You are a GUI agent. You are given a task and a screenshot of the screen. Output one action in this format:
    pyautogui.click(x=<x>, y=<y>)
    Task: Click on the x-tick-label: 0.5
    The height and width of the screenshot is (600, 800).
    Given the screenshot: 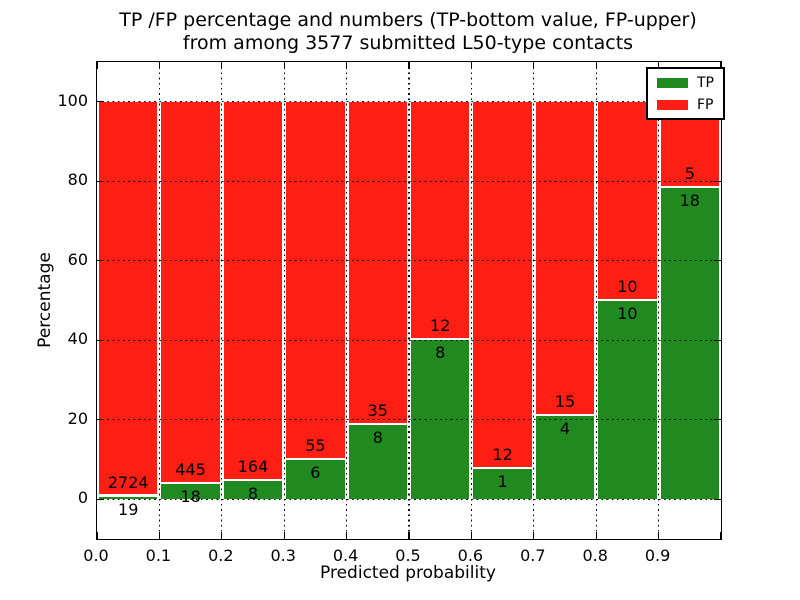 What is the action you would take?
    pyautogui.click(x=408, y=555)
    